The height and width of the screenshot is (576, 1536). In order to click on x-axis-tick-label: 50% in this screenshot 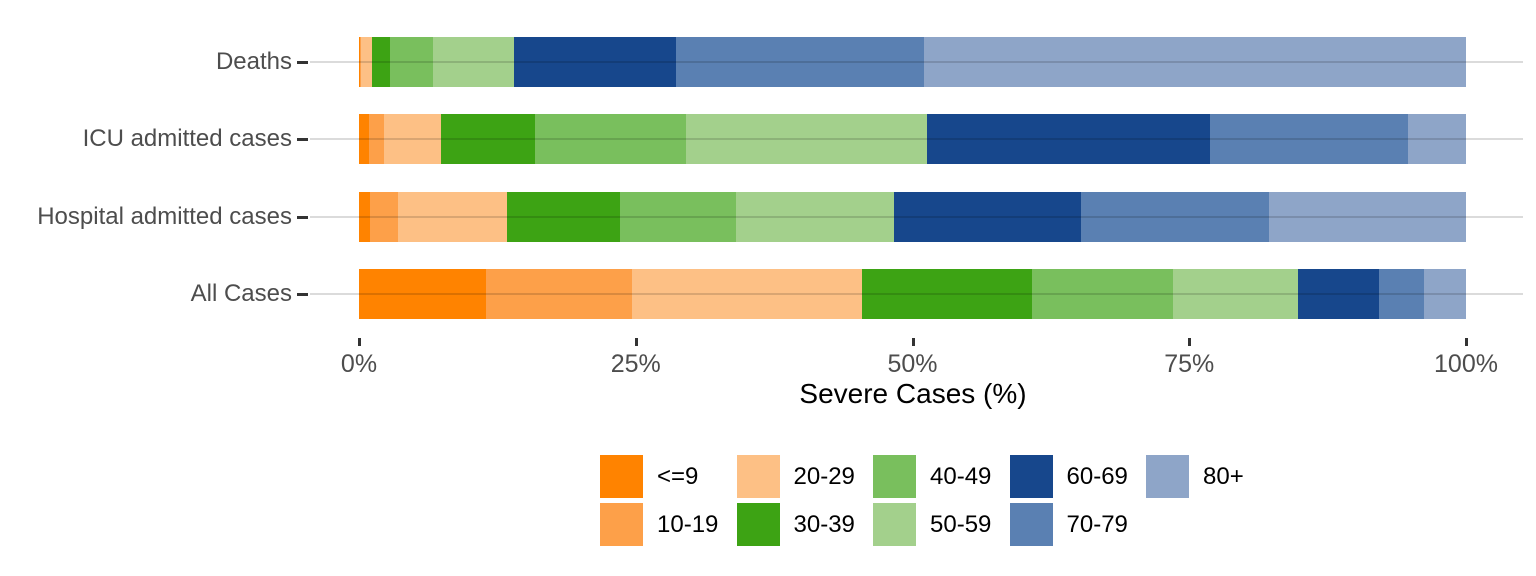, I will do `click(912, 364)`.